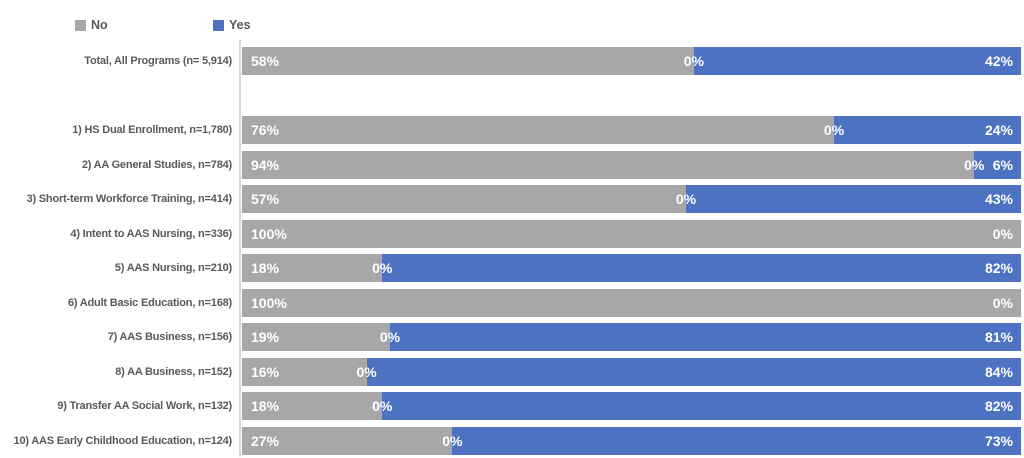 The image size is (1024, 458). I want to click on no-value-label: 19%, so click(265, 337).